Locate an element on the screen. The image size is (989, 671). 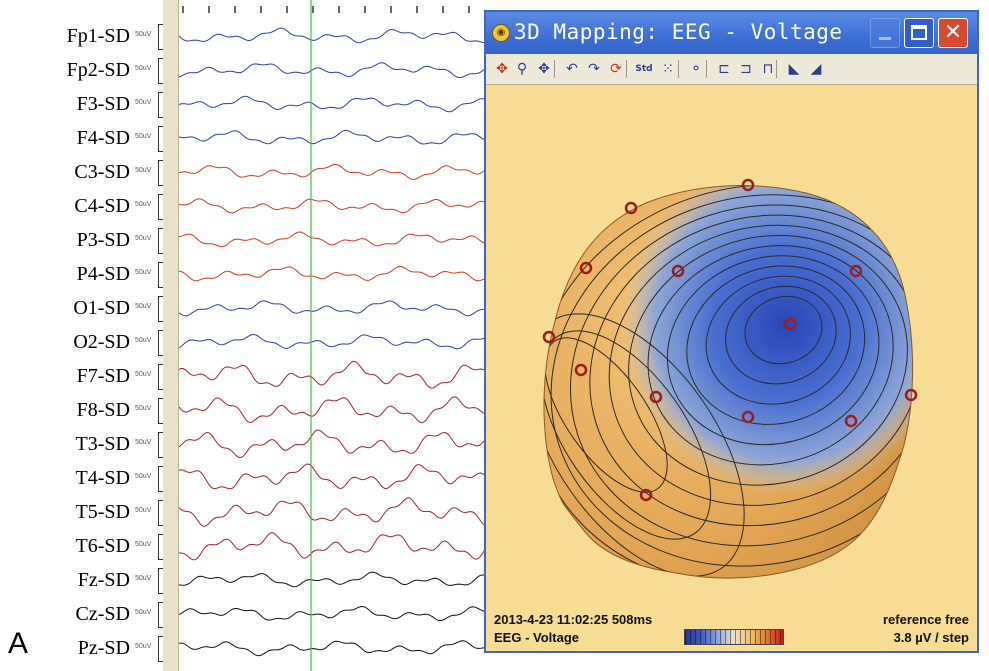
amplitude-scale-strip is located at coordinates (171, 335).